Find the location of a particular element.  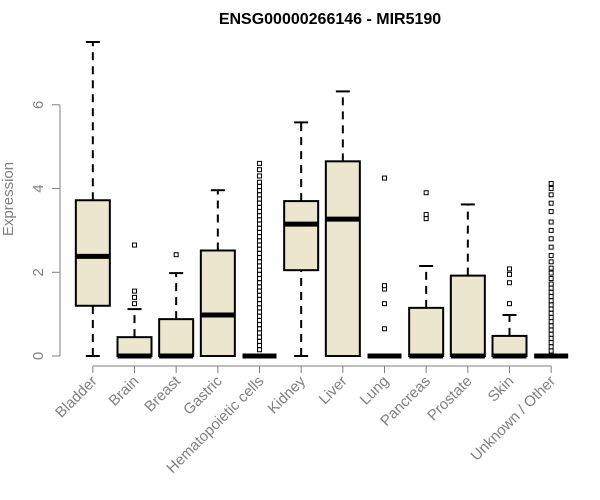

box-liver is located at coordinates (342, 223).